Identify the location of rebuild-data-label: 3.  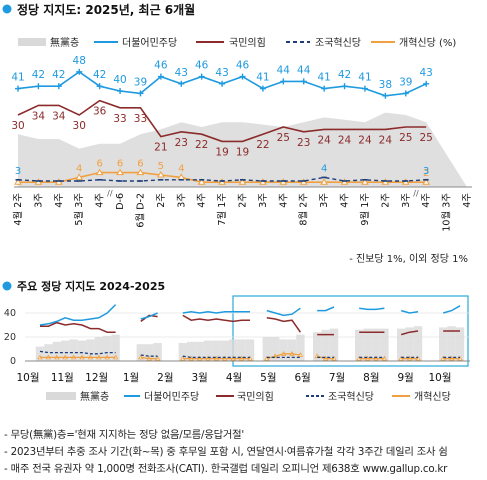
(18, 171).